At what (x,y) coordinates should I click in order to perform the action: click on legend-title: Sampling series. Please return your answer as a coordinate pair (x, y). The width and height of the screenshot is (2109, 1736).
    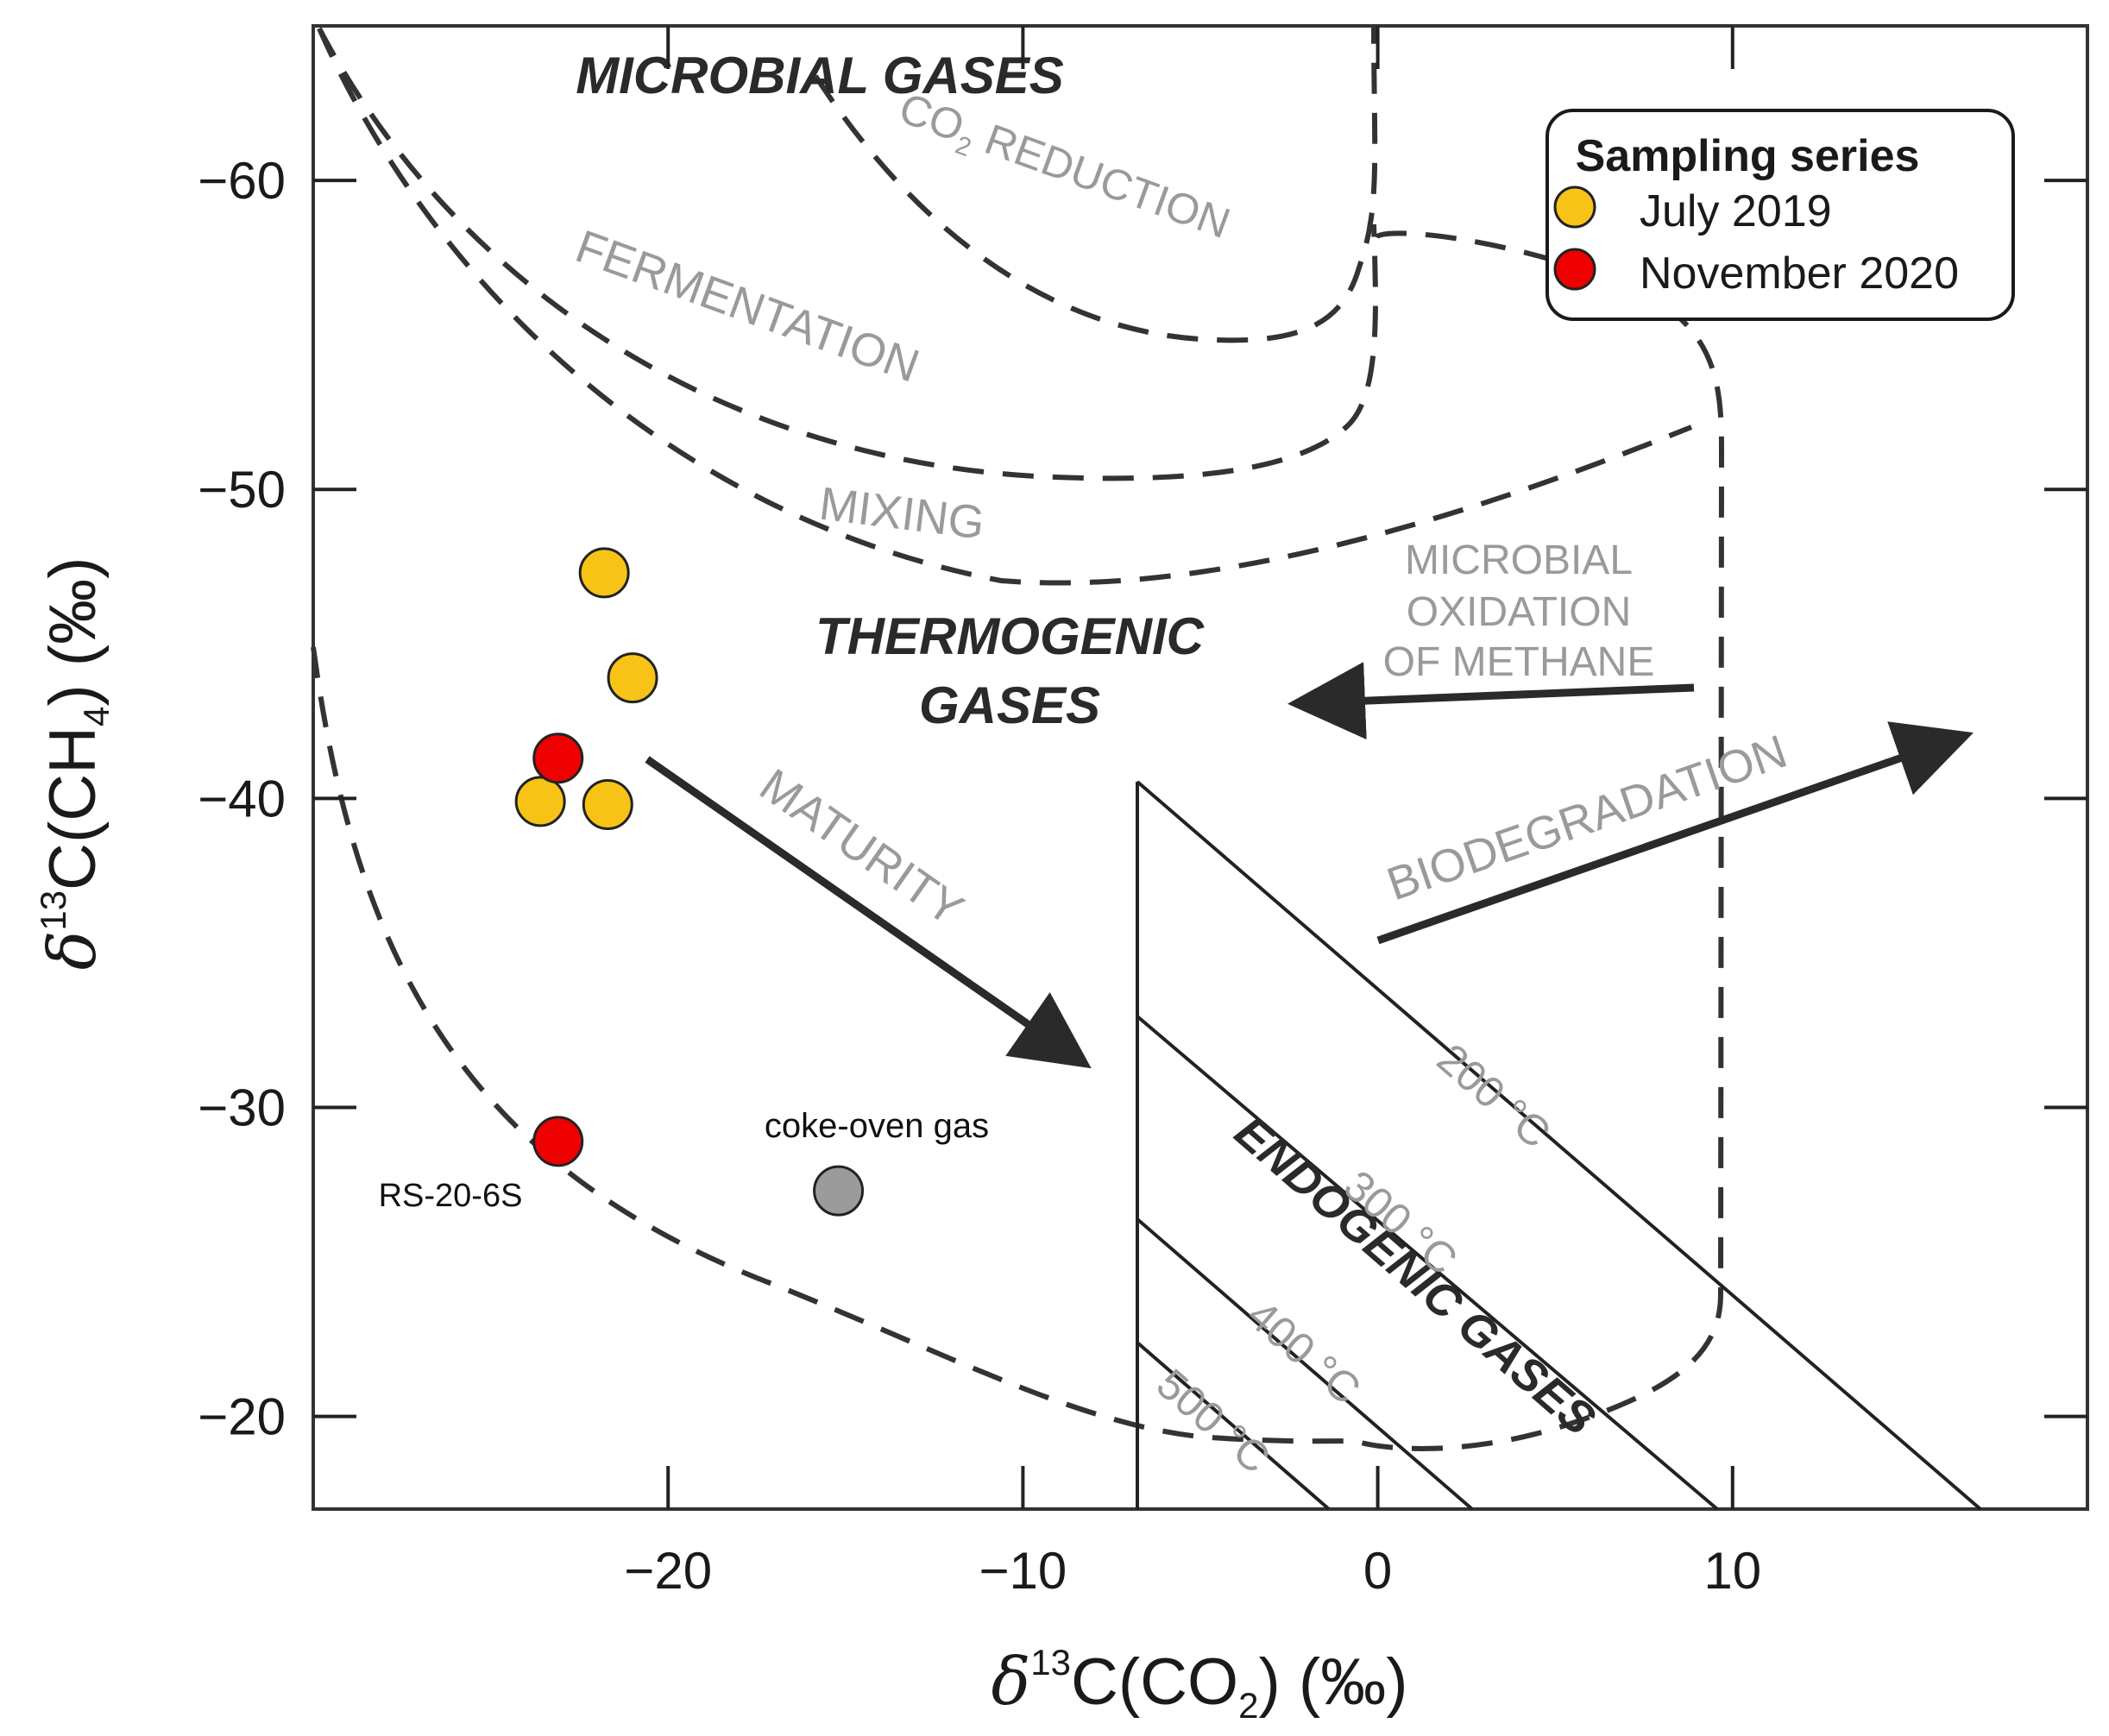
    Looking at the image, I should click on (1748, 156).